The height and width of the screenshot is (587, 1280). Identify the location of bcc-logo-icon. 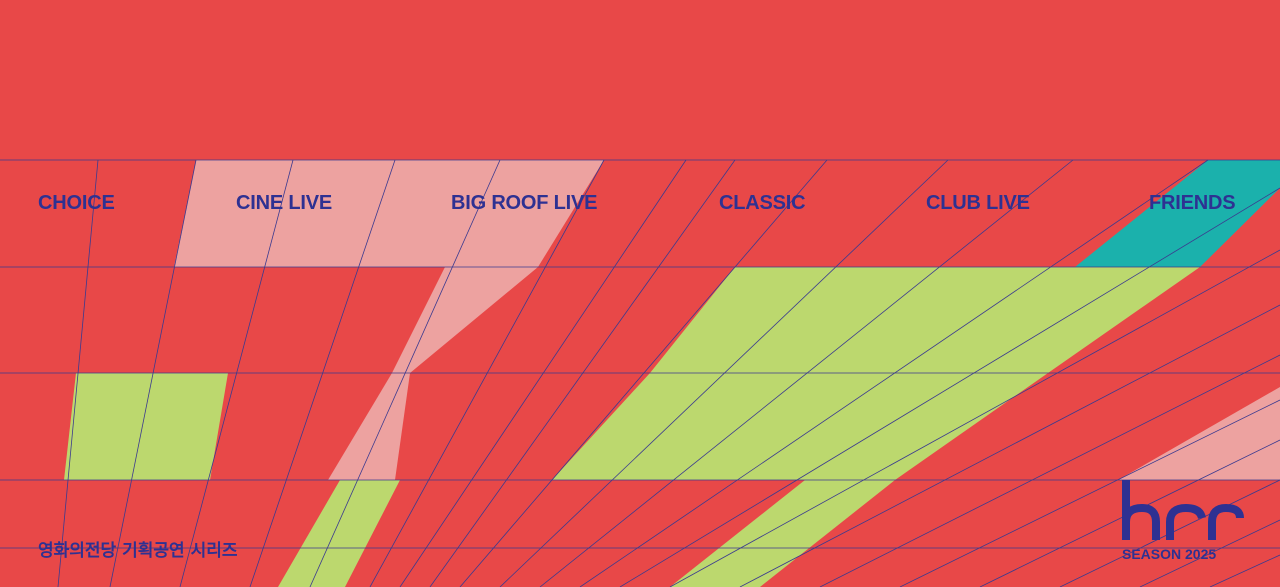
(1183, 510).